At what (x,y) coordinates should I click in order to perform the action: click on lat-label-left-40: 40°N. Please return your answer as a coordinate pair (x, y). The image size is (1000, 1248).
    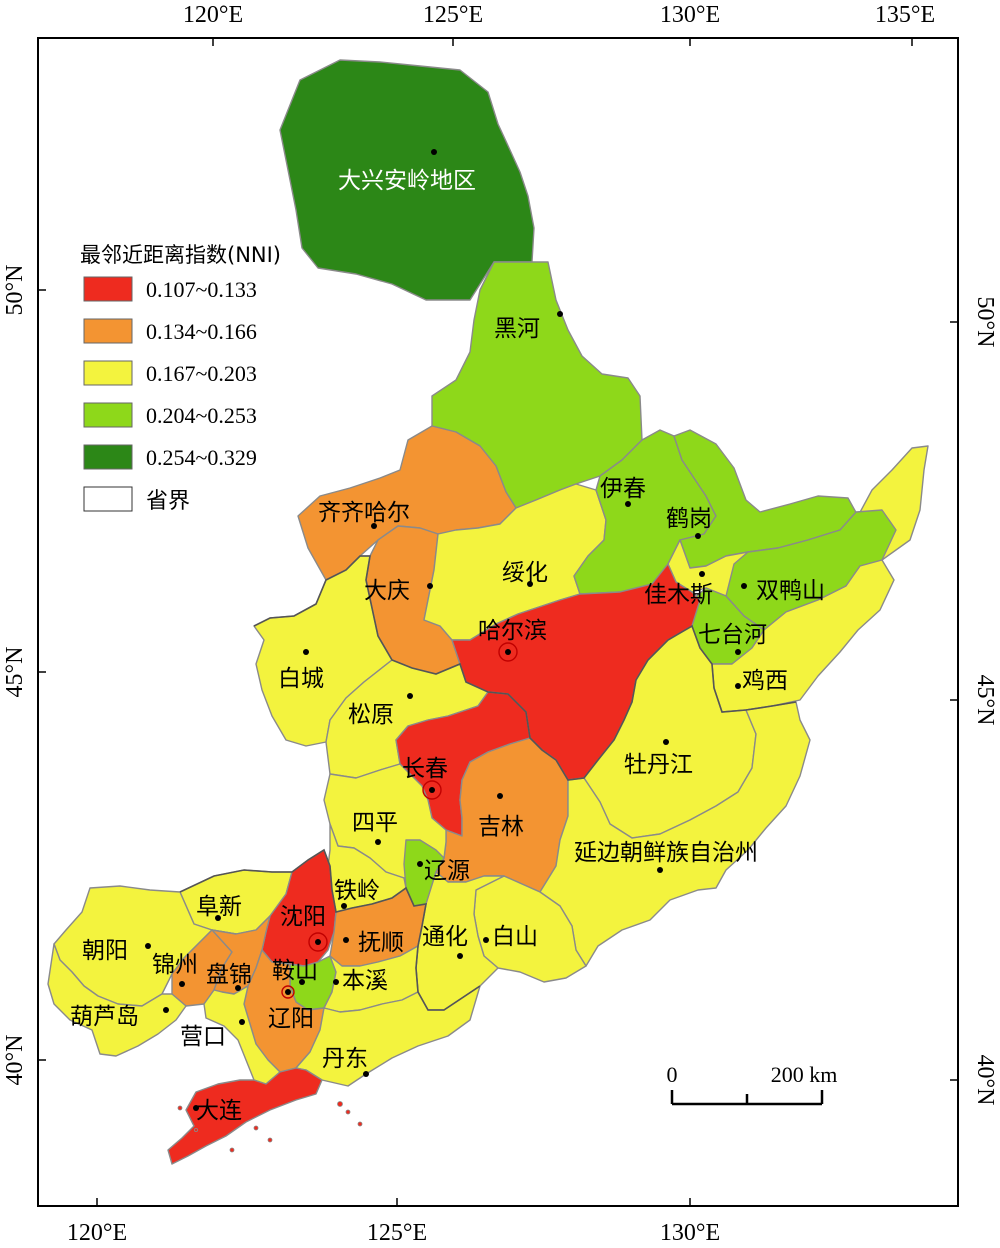
    Looking at the image, I should click on (15, 1060).